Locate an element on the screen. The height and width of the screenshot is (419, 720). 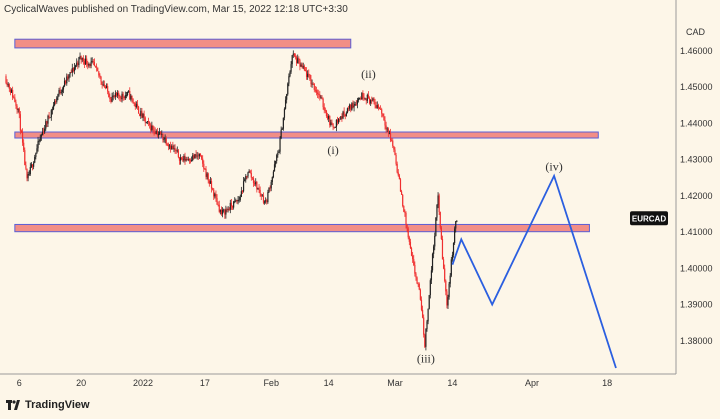
tradingview-logo: TradingView is located at coordinates (48, 405).